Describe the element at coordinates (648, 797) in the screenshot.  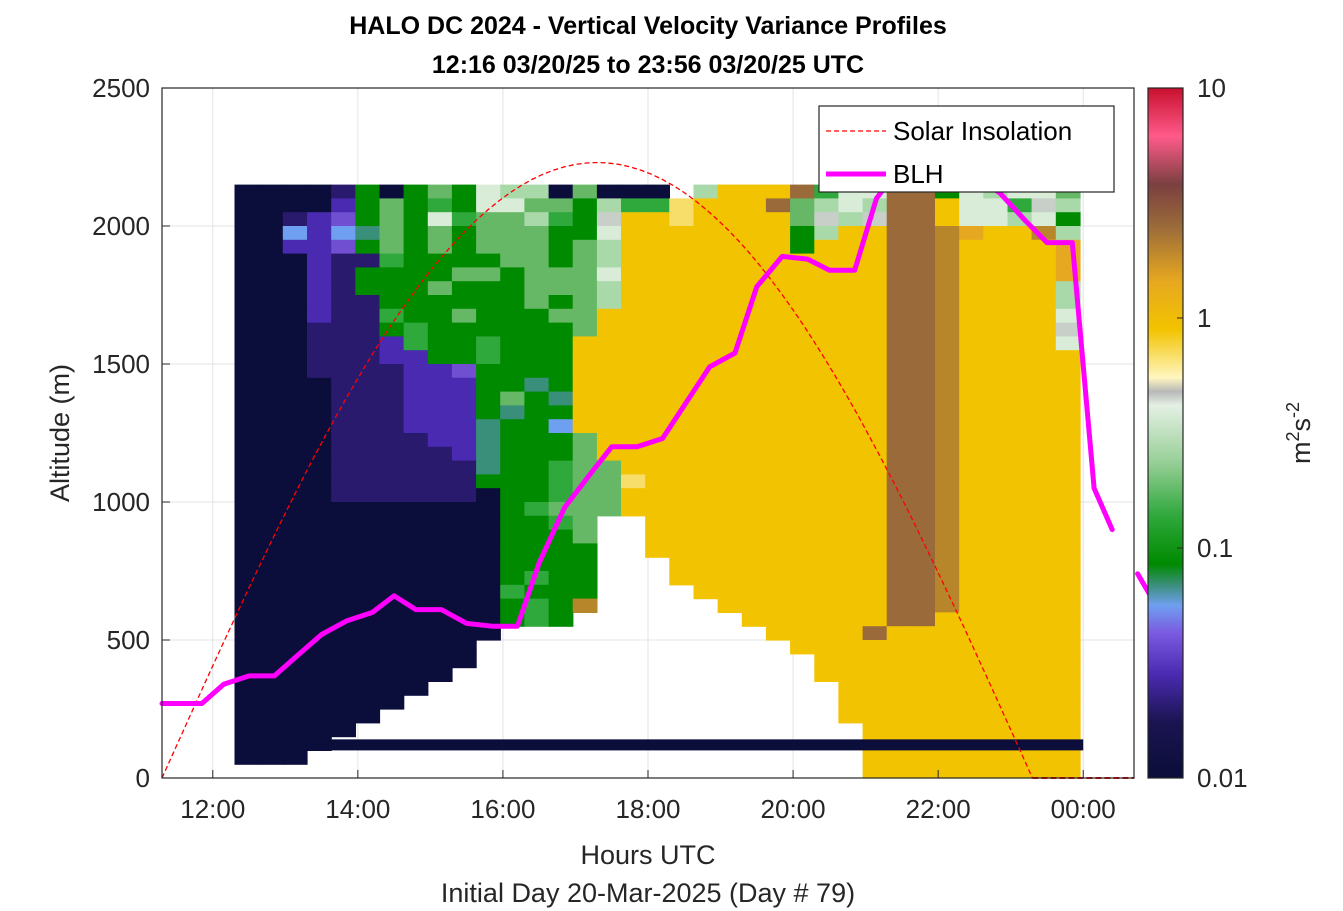
I see `x-axis-ticks: 12:00 14:00 16:00 18:00 20:00 22:00 00:00` at that location.